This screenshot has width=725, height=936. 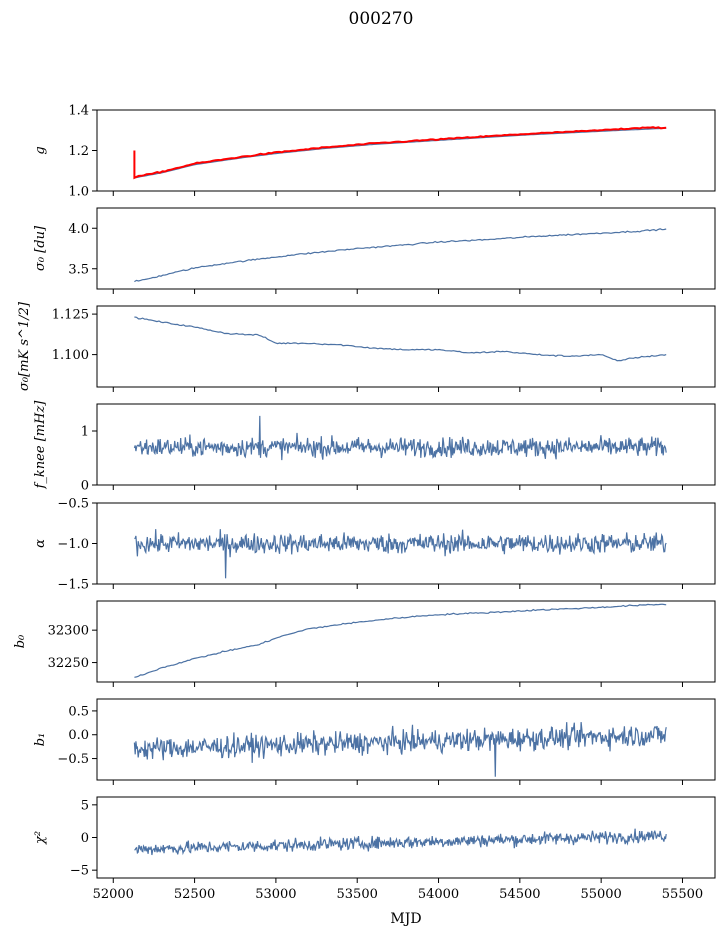 I want to click on sigma0-mK-y-tick-label: 1.100, so click(x=70, y=355).